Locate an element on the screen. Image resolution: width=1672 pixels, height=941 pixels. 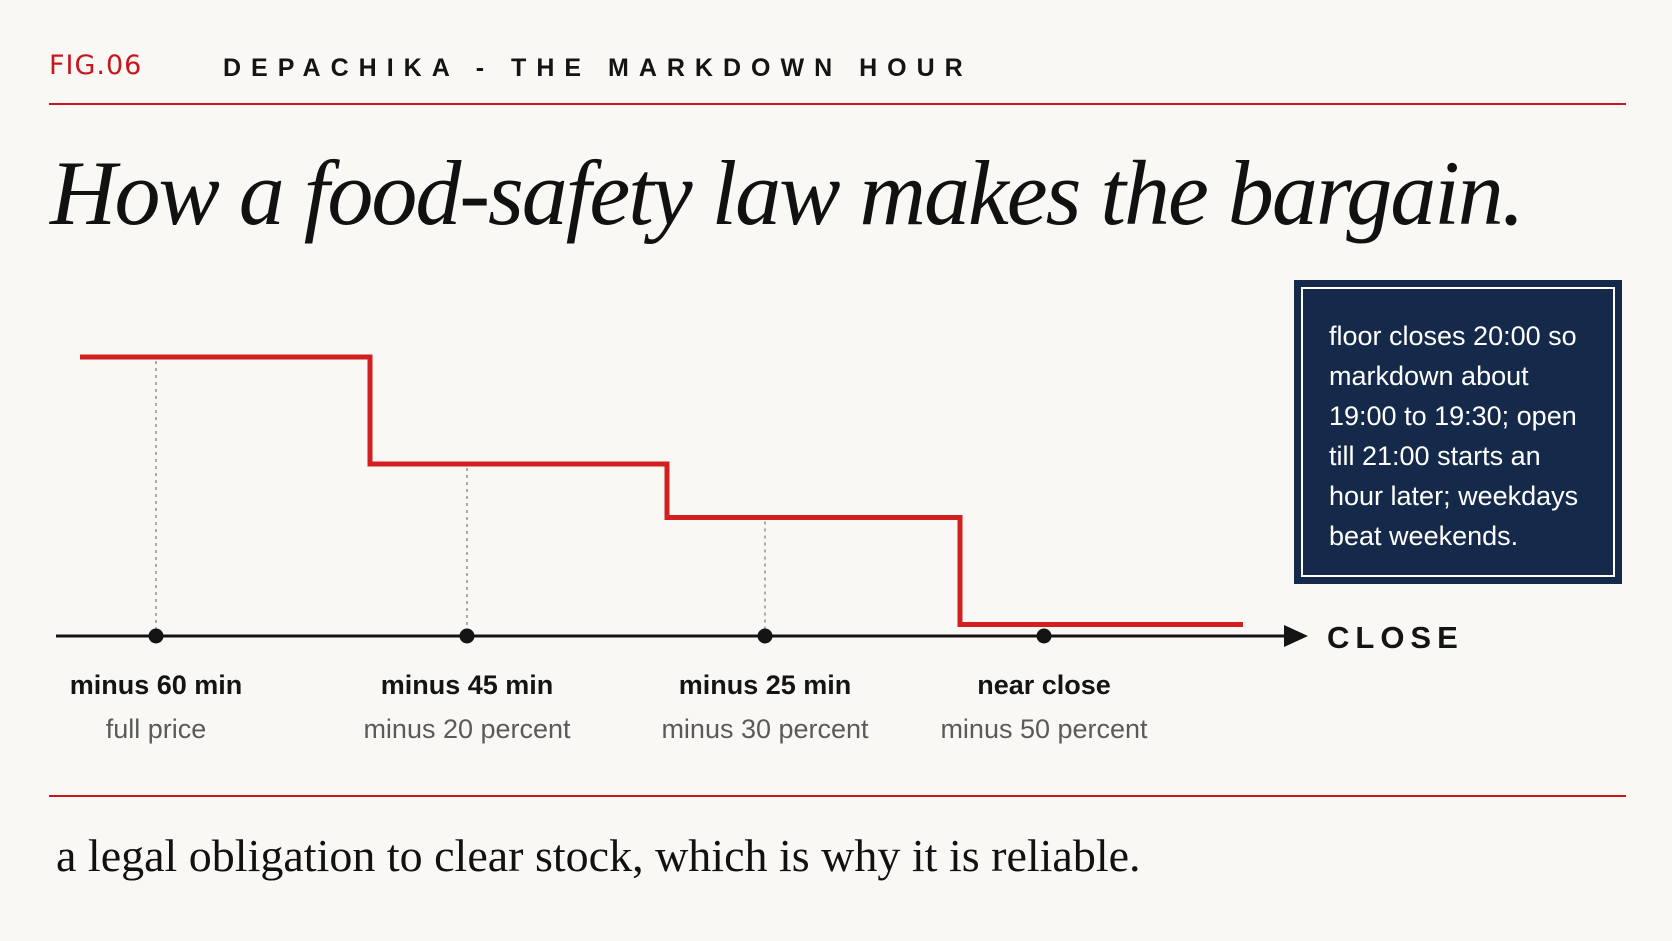
figure-kicker: DEPACHIKA - THE MARKDOWN HOUR is located at coordinates (598, 68).